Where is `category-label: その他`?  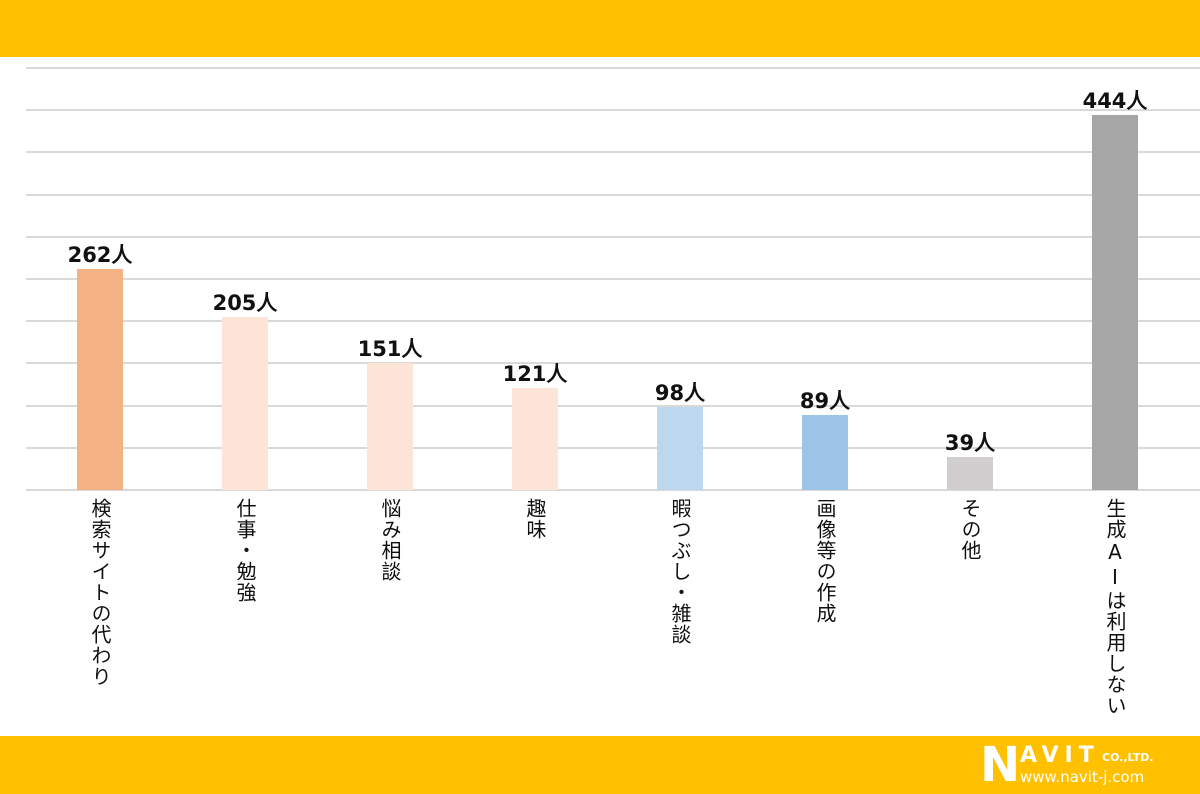
category-label: その他 is located at coordinates (970, 529).